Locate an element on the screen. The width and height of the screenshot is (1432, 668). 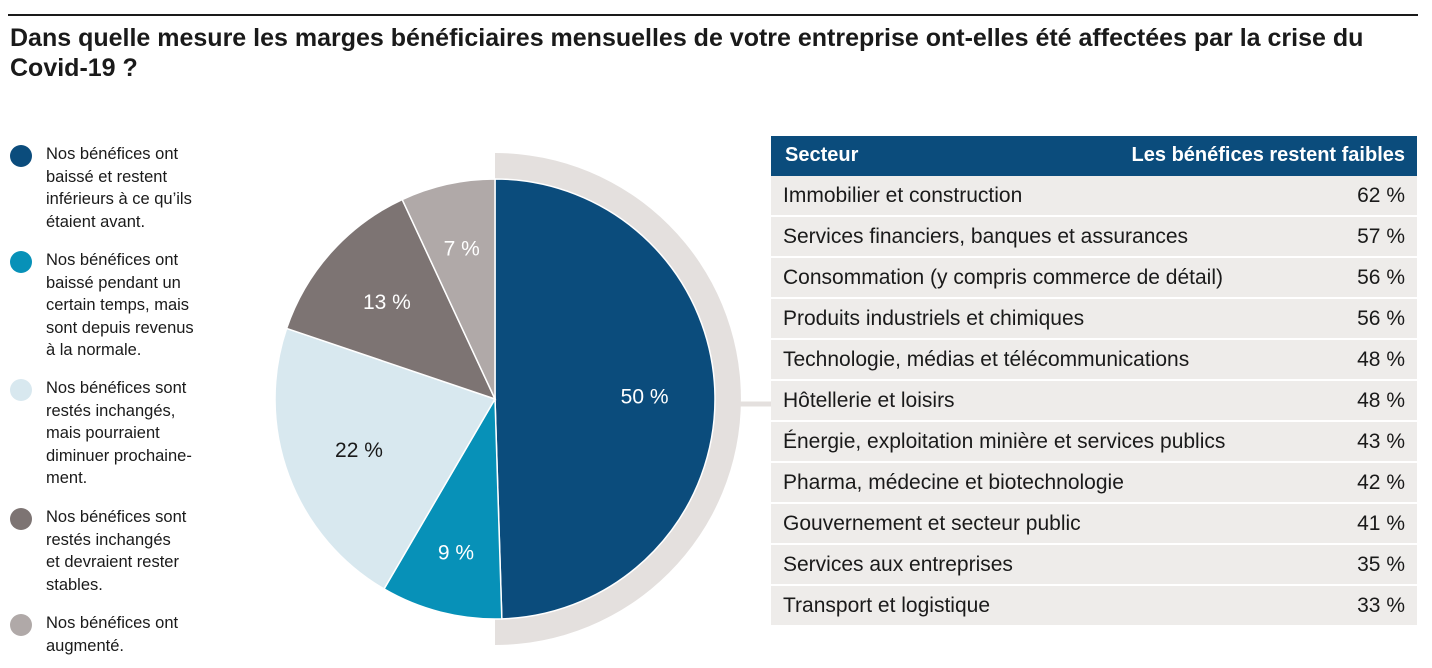
pie-slice-label: 9 % is located at coordinates (456, 553).